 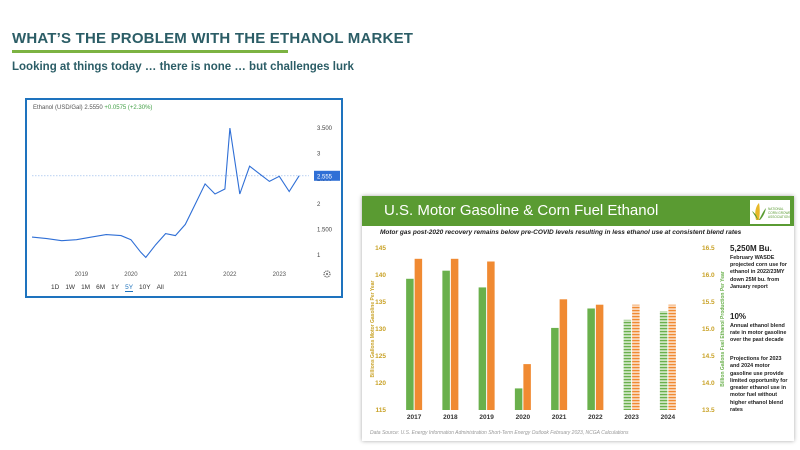 I want to click on right-tick-label: 15.0, so click(x=708, y=329).